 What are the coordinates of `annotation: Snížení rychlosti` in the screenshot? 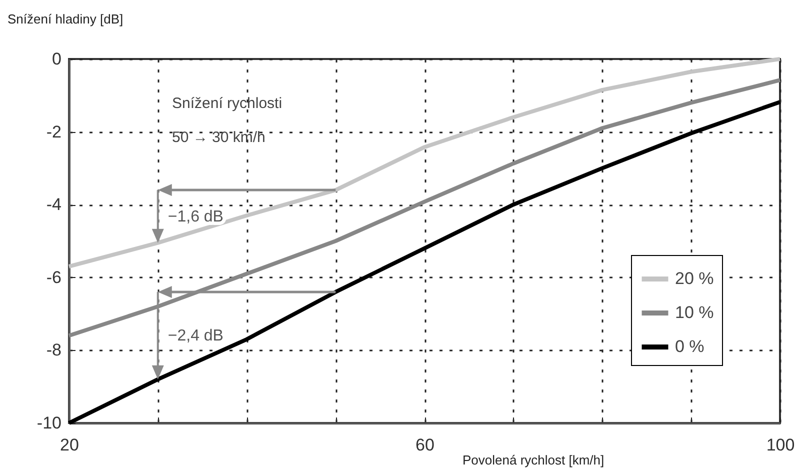 It's located at (227, 103).